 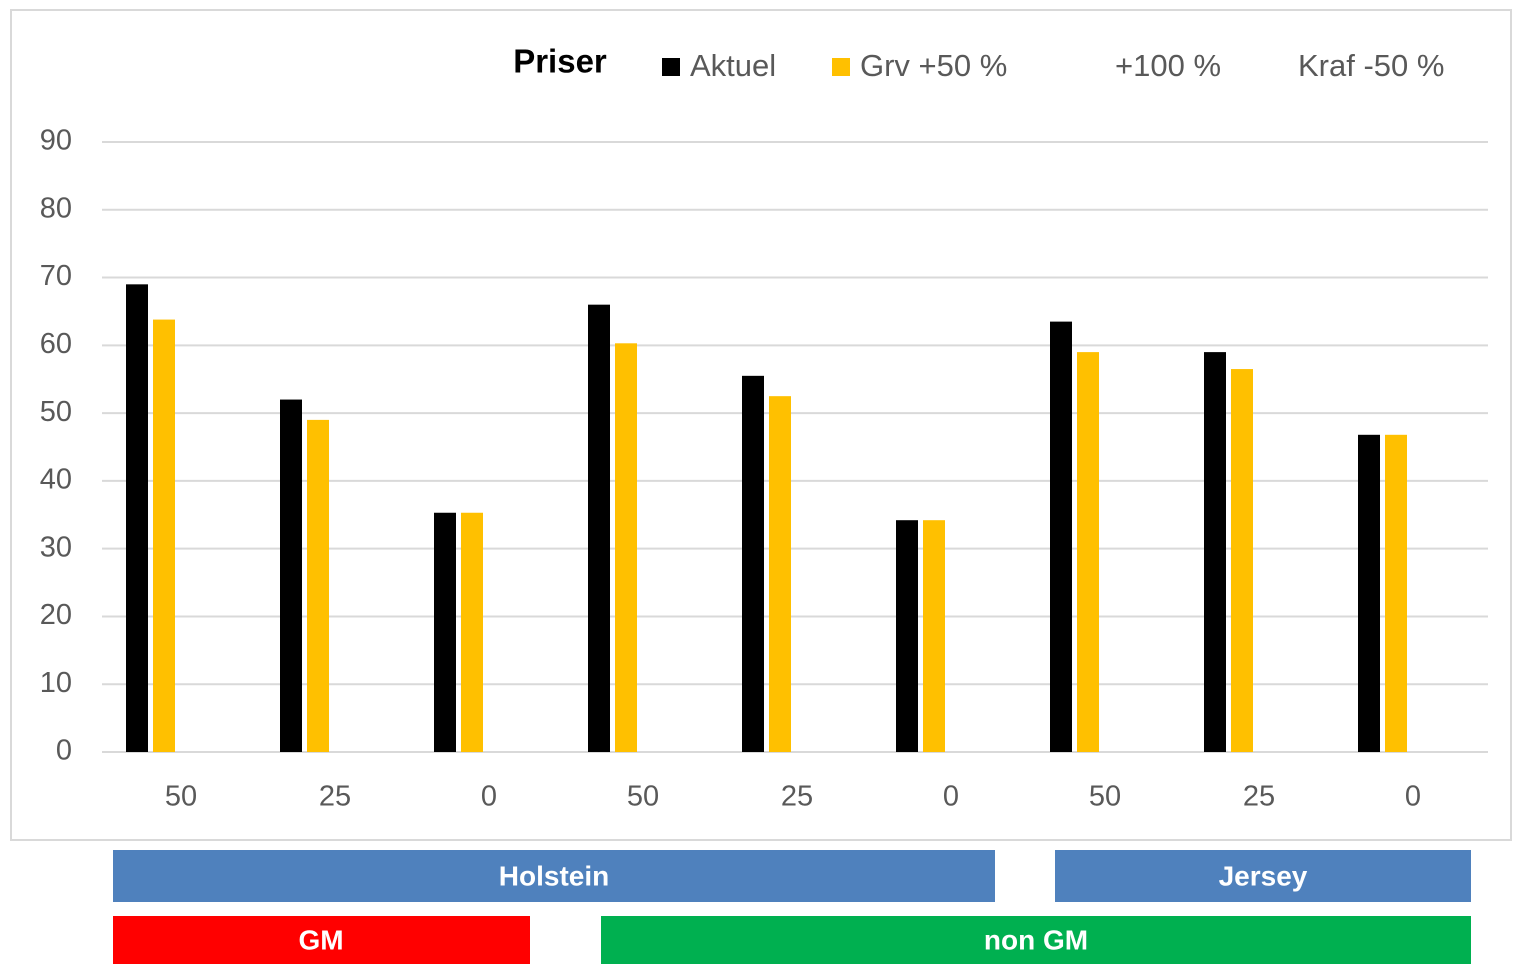 What do you see at coordinates (733, 65) in the screenshot?
I see `legend-label: Aktuel` at bounding box center [733, 65].